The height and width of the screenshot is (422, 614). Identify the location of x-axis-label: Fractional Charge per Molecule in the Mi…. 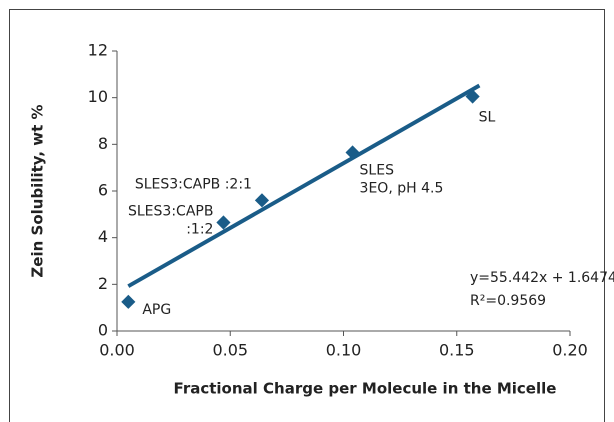
(365, 389).